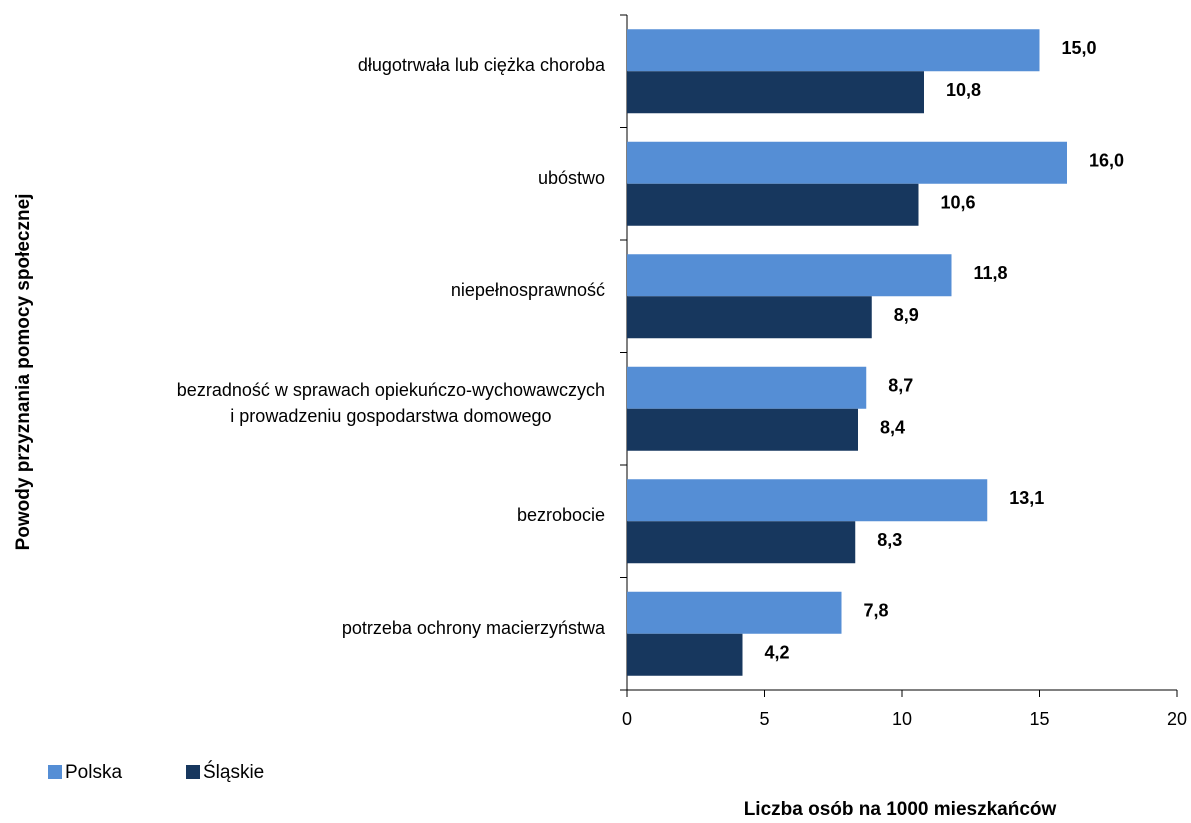  I want to click on category-label: bezrobocie, so click(560, 515).